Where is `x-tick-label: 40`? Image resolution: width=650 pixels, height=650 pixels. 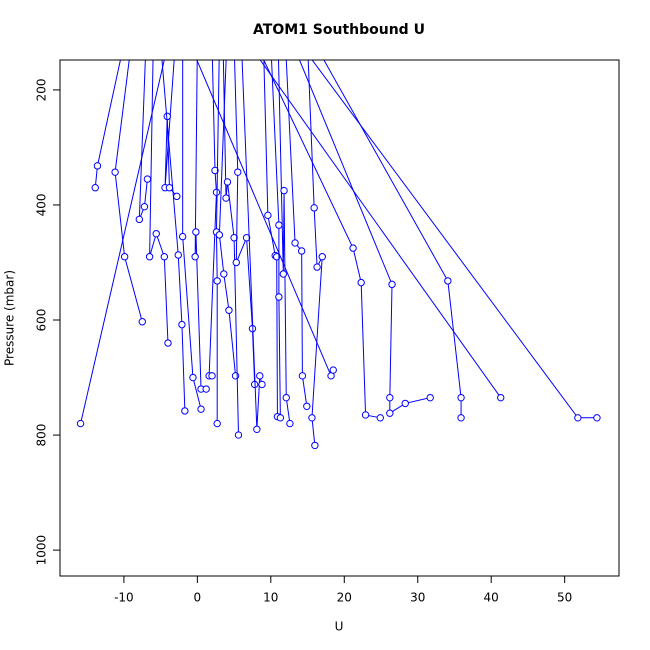
x-tick-label: 40 is located at coordinates (491, 598).